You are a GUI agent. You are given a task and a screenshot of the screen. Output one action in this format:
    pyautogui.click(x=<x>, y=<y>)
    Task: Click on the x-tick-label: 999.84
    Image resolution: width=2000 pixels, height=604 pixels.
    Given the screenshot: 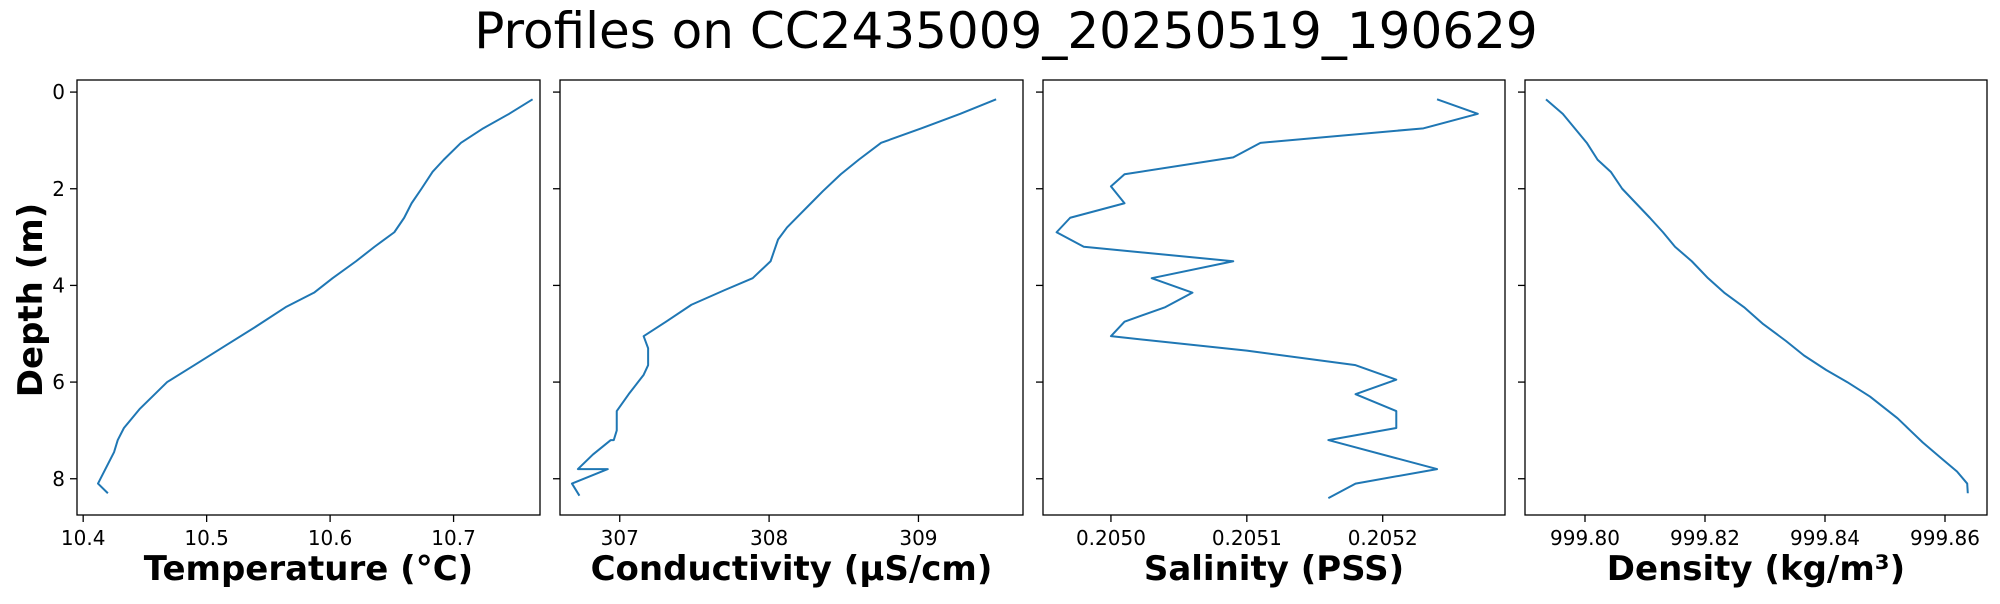 What is the action you would take?
    pyautogui.click(x=1825, y=538)
    